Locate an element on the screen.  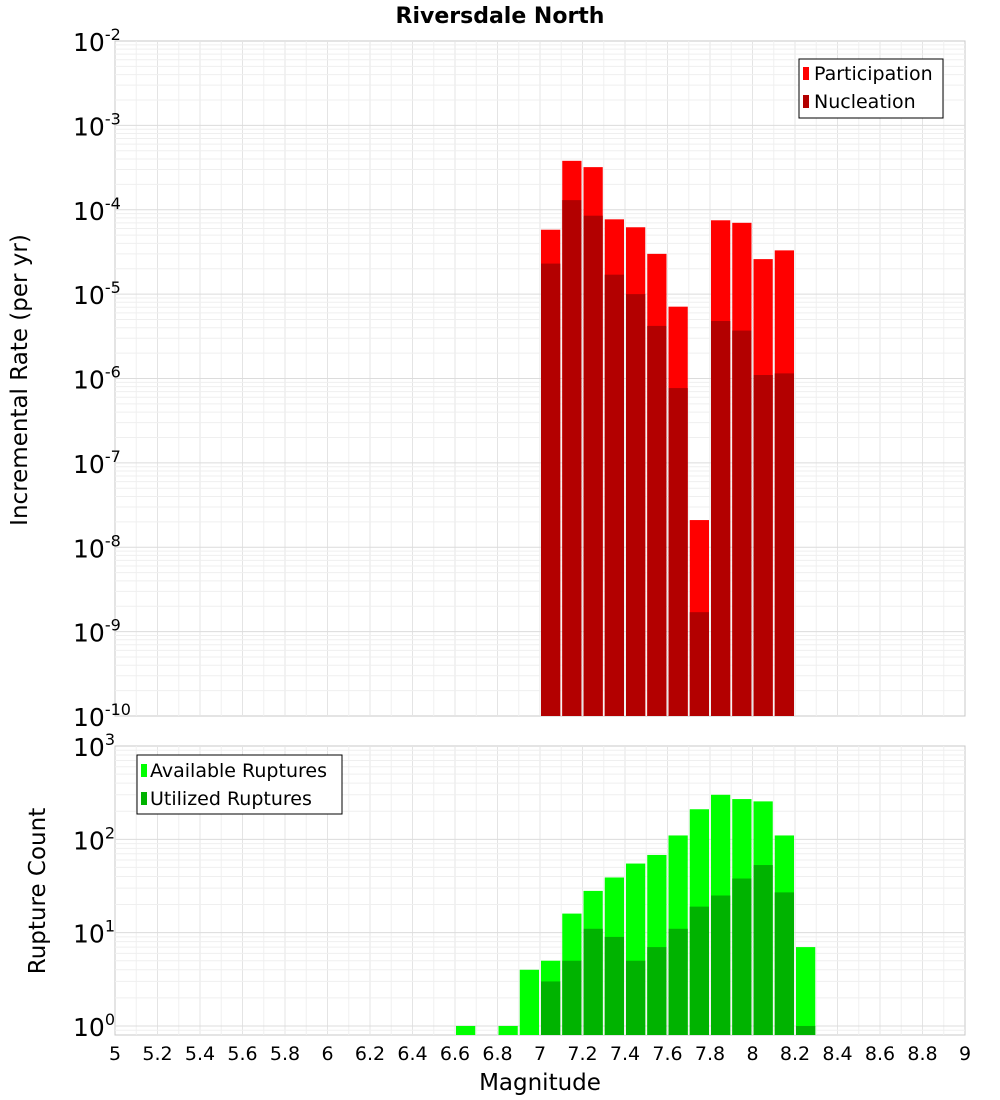
x-tick-label: 6.6 is located at coordinates (455, 1054).